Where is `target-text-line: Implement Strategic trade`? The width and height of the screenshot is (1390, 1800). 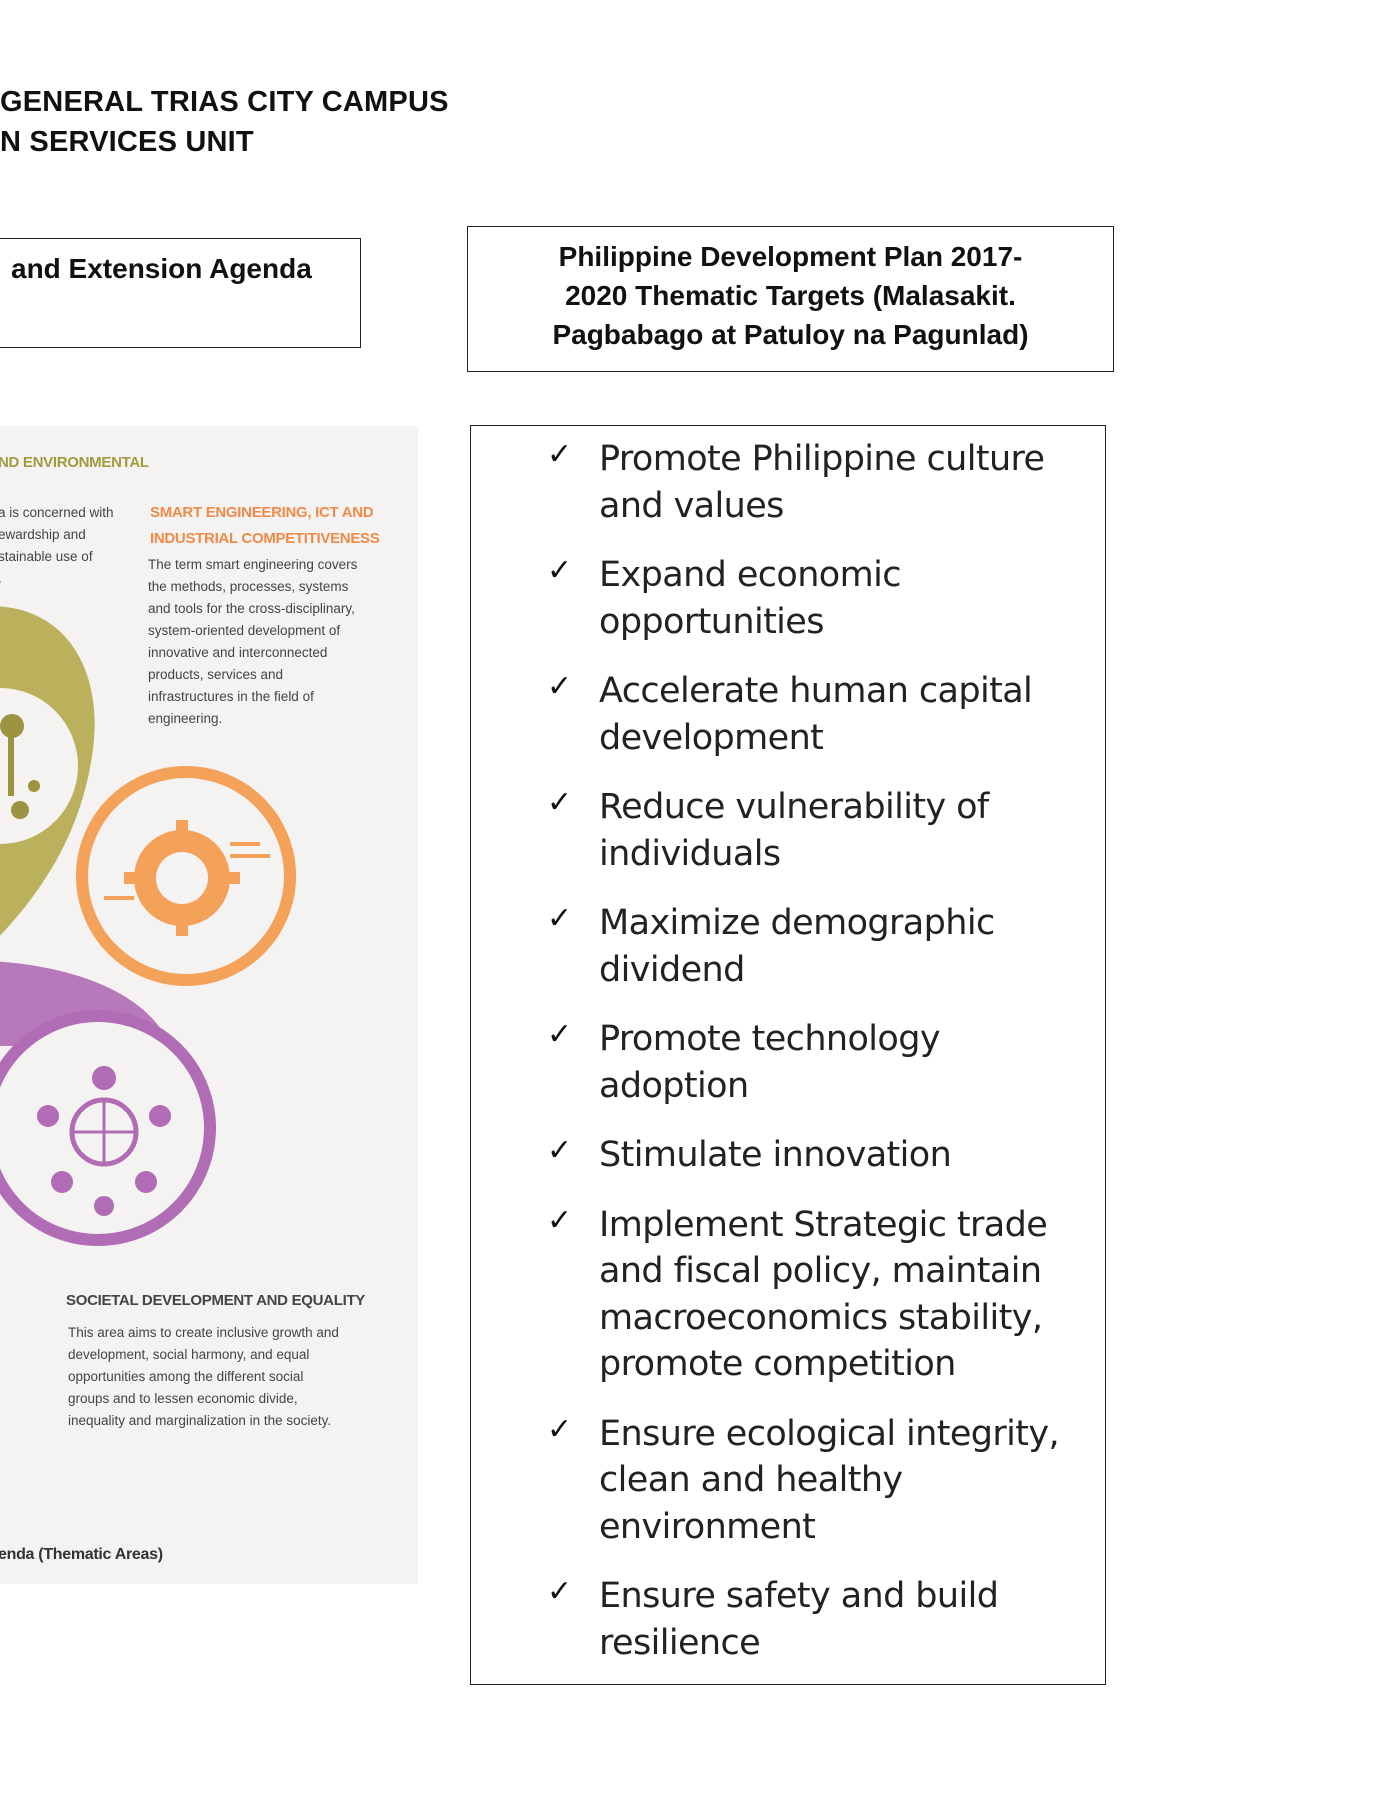
target-text-line: Implement Strategic trade is located at coordinates (823, 1224).